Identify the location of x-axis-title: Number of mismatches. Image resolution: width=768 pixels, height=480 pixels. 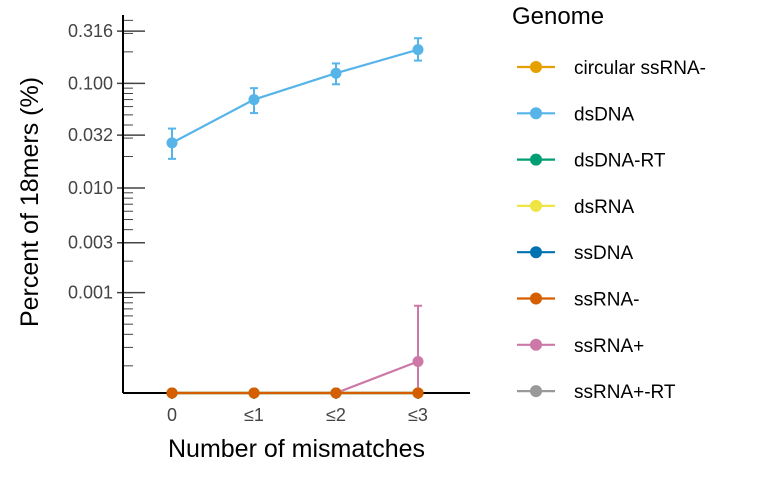
(296, 449).